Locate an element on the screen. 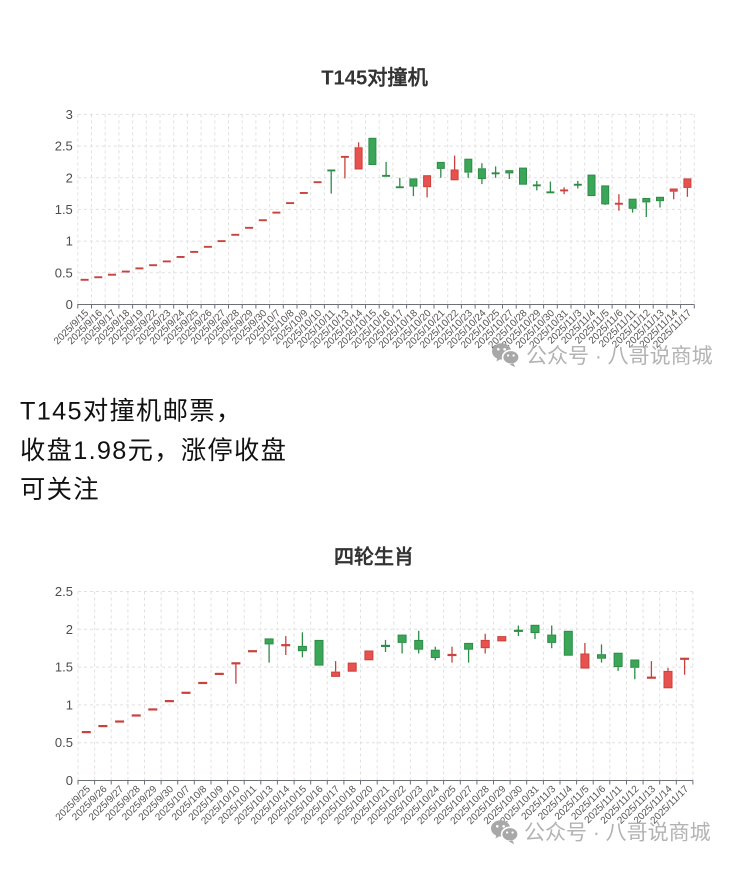  svg-text: 收盘1.98元，涨停收盘 is located at coordinates (153, 451).